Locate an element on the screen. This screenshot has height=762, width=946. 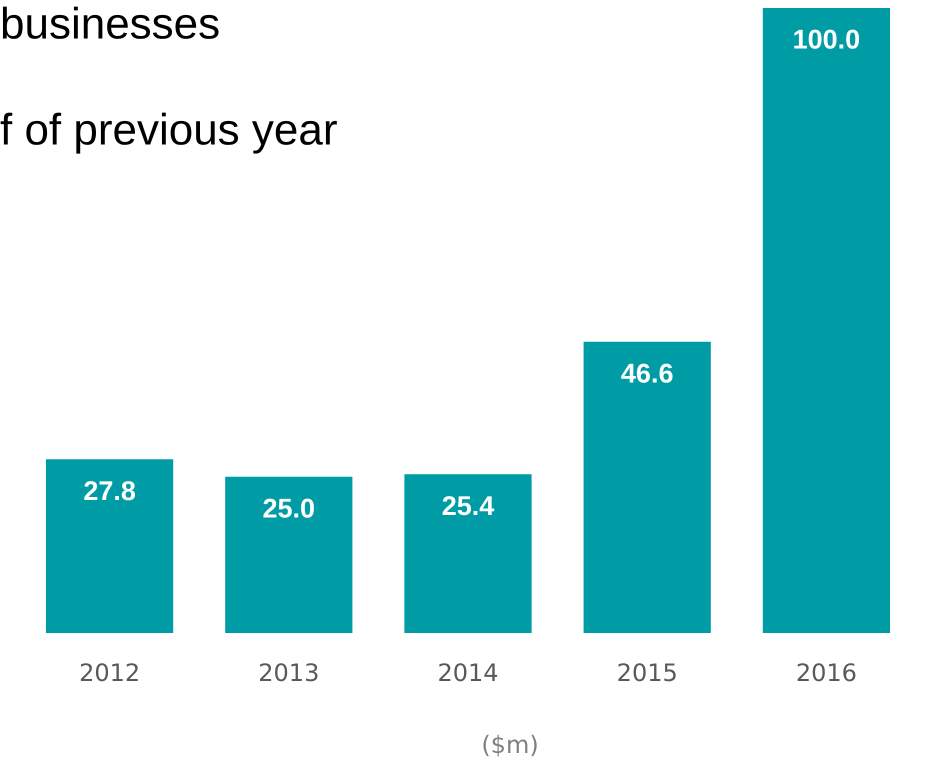
x-tick-label: 2016 is located at coordinates (826, 673).